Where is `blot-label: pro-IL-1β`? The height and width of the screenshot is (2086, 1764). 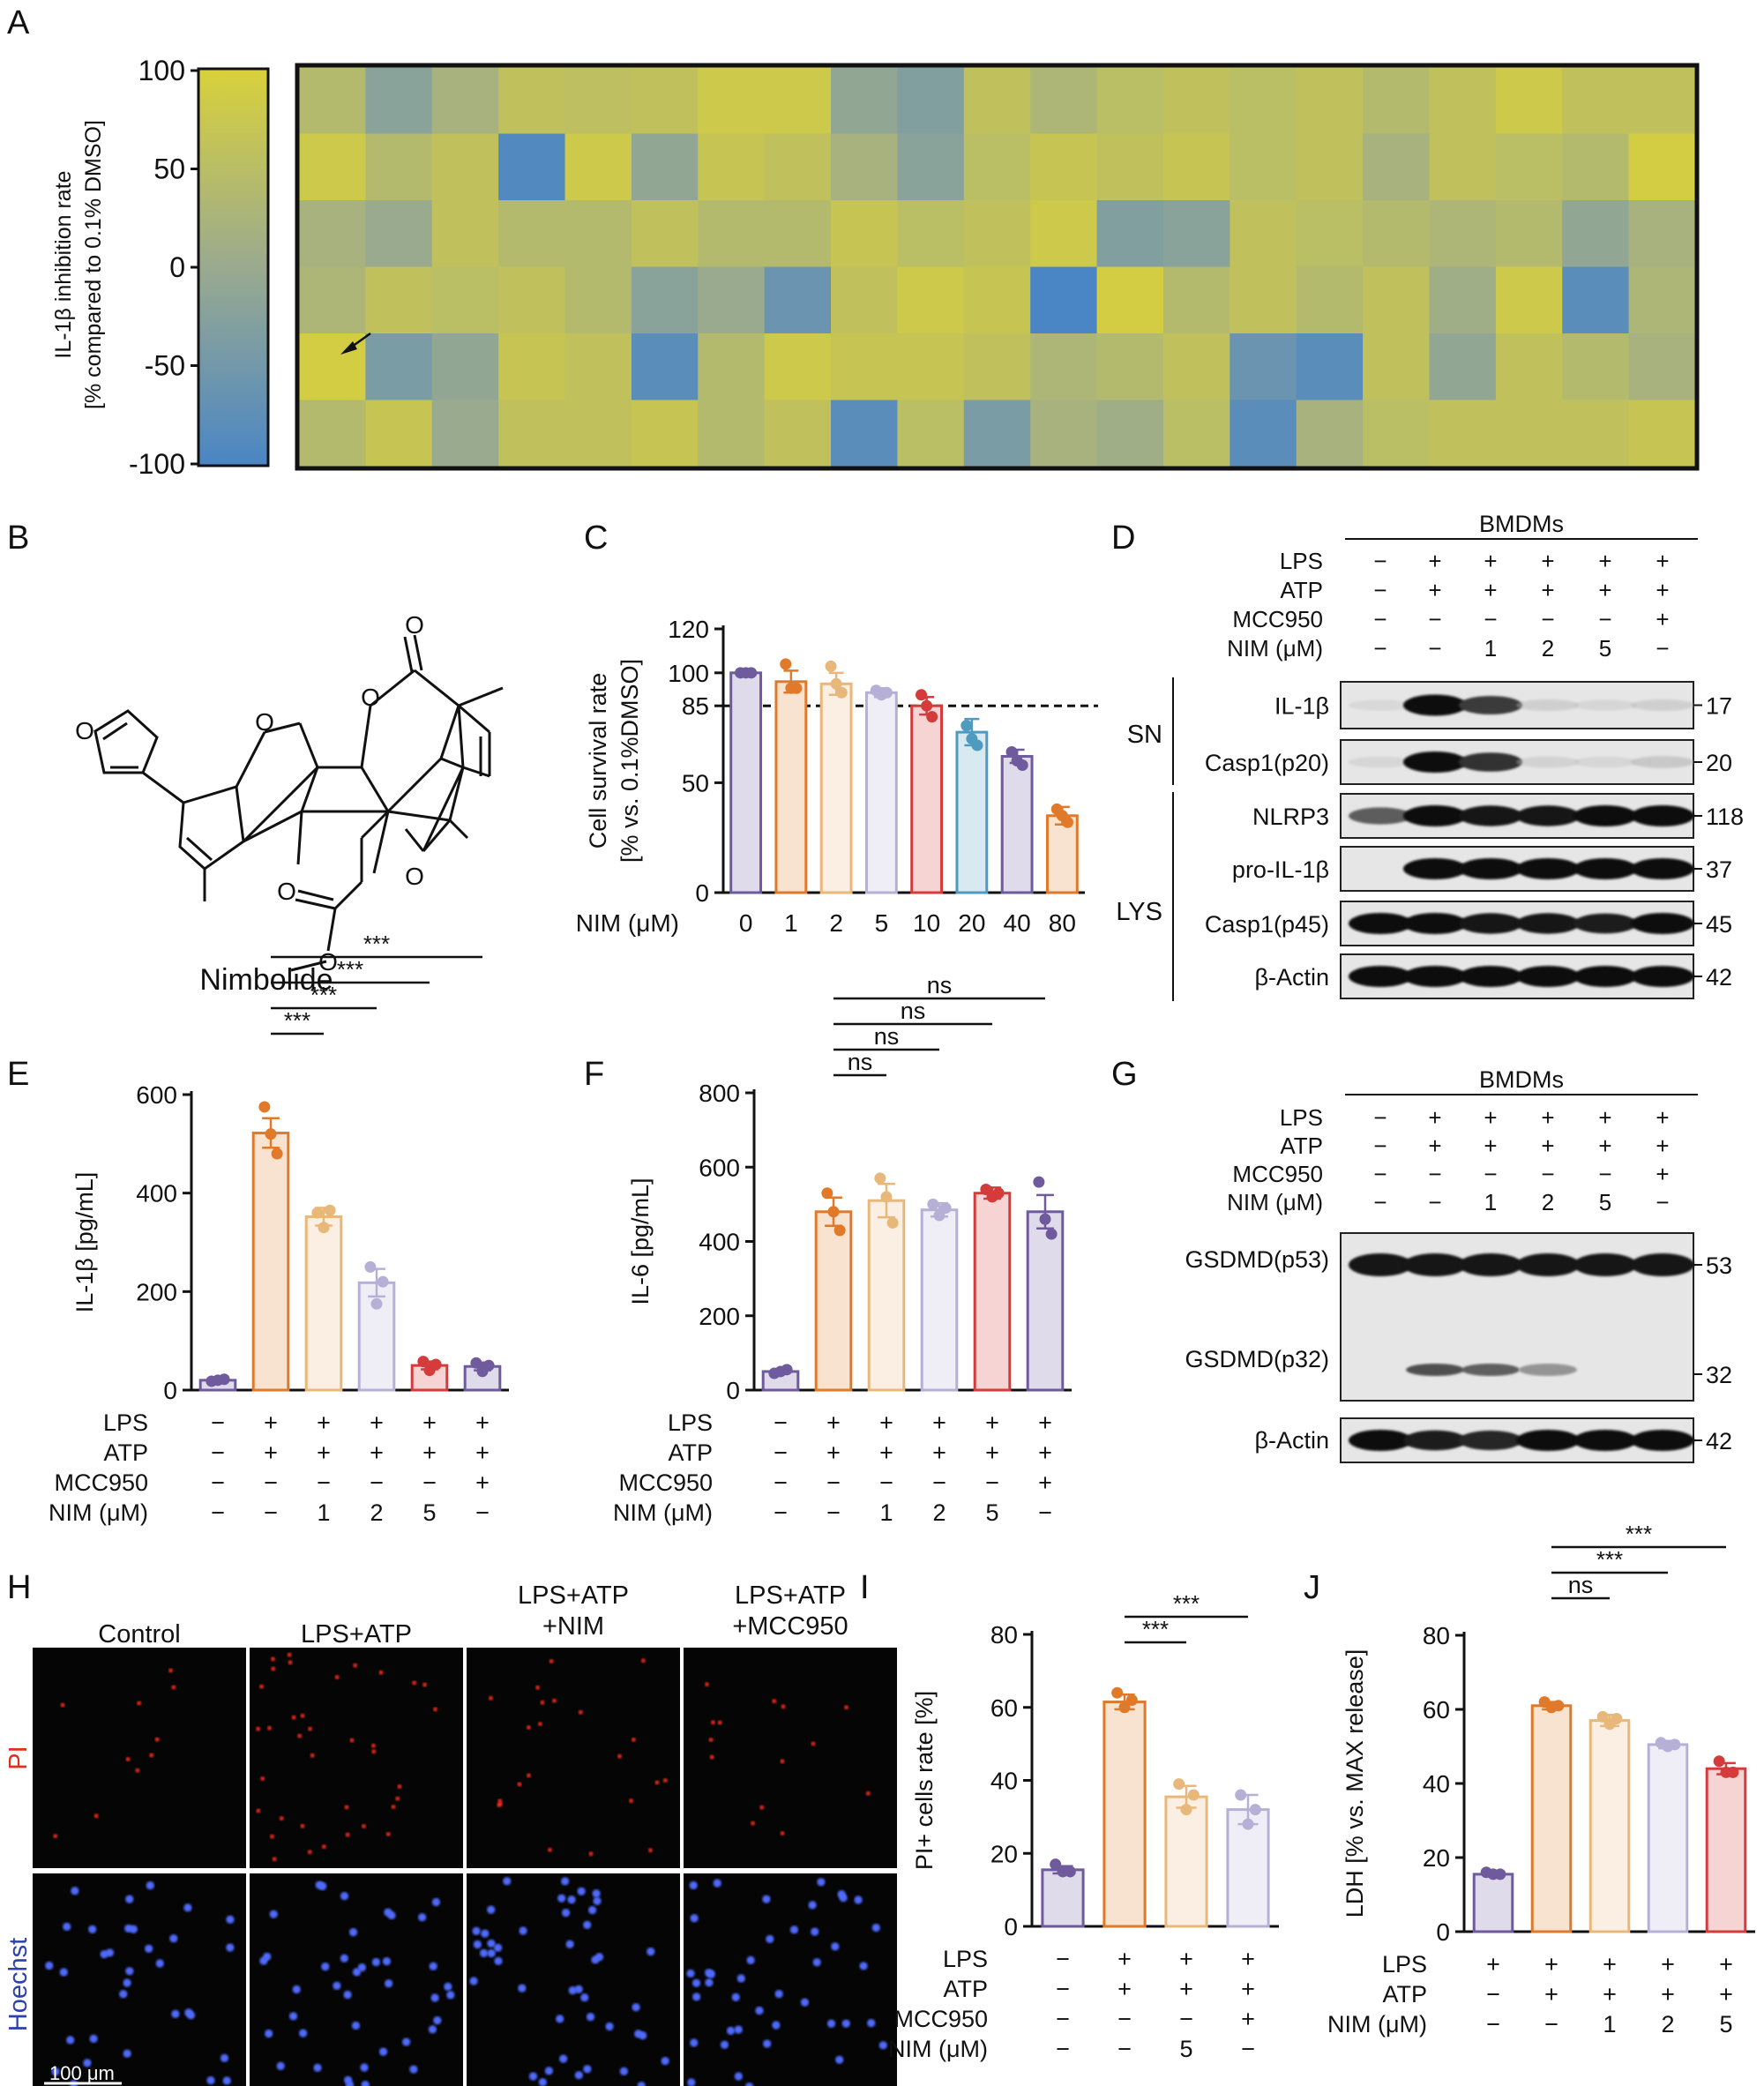
blot-label: pro-IL-1β is located at coordinates (1280, 870).